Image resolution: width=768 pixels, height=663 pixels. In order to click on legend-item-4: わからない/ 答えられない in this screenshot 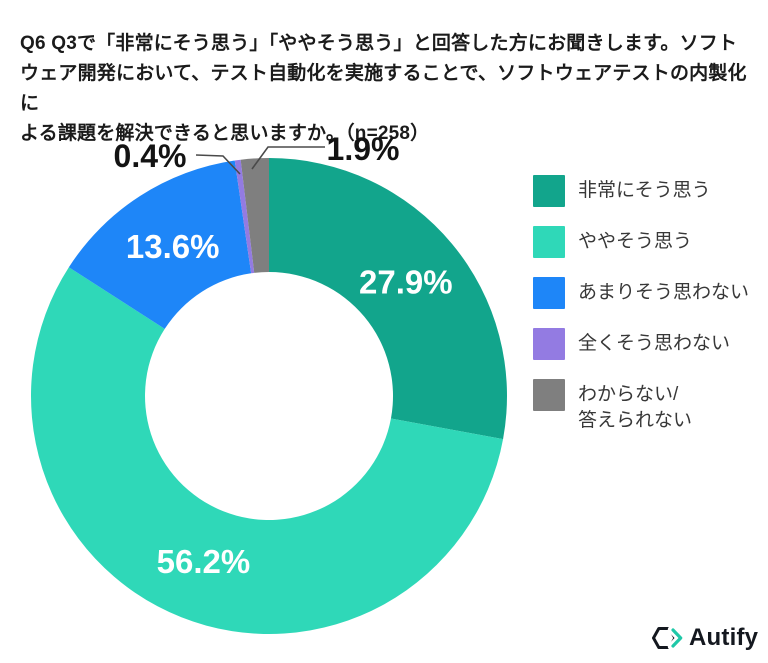, I will do `click(641, 406)`.